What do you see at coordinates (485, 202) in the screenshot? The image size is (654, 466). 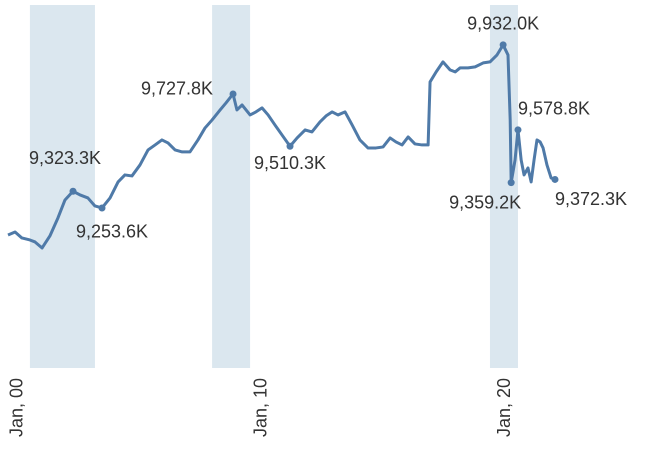 I see `annotation-label: 9,359.2K` at bounding box center [485, 202].